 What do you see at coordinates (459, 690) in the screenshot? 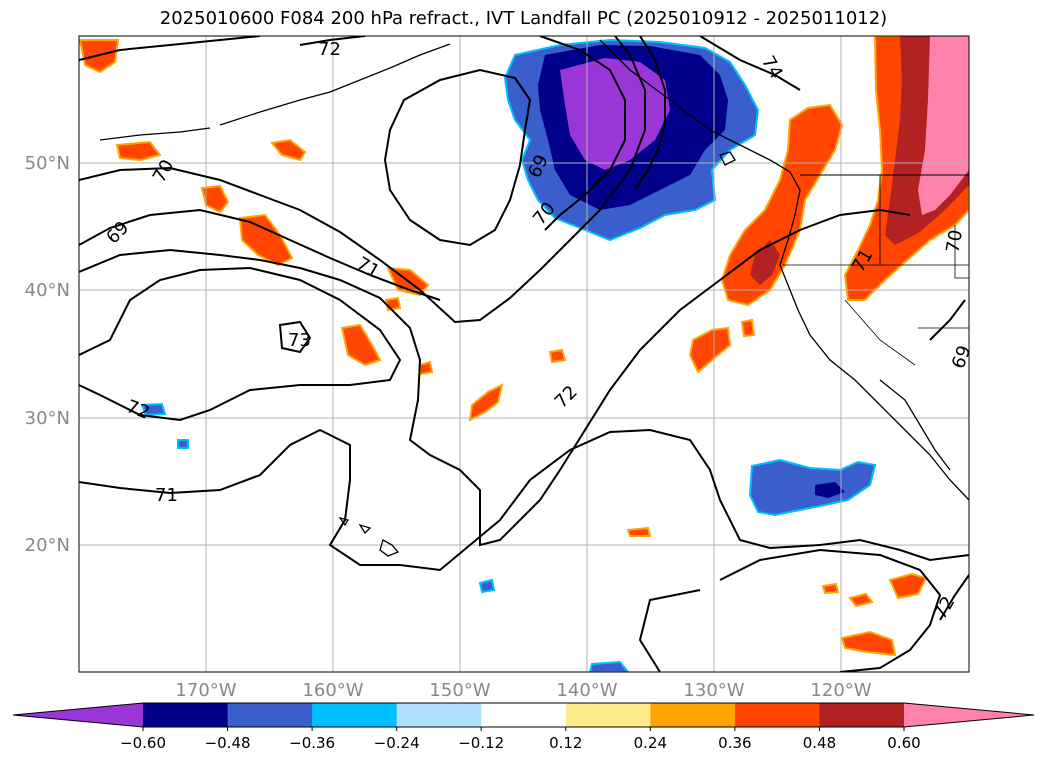
I see `lon-label: 150°W` at bounding box center [459, 690].